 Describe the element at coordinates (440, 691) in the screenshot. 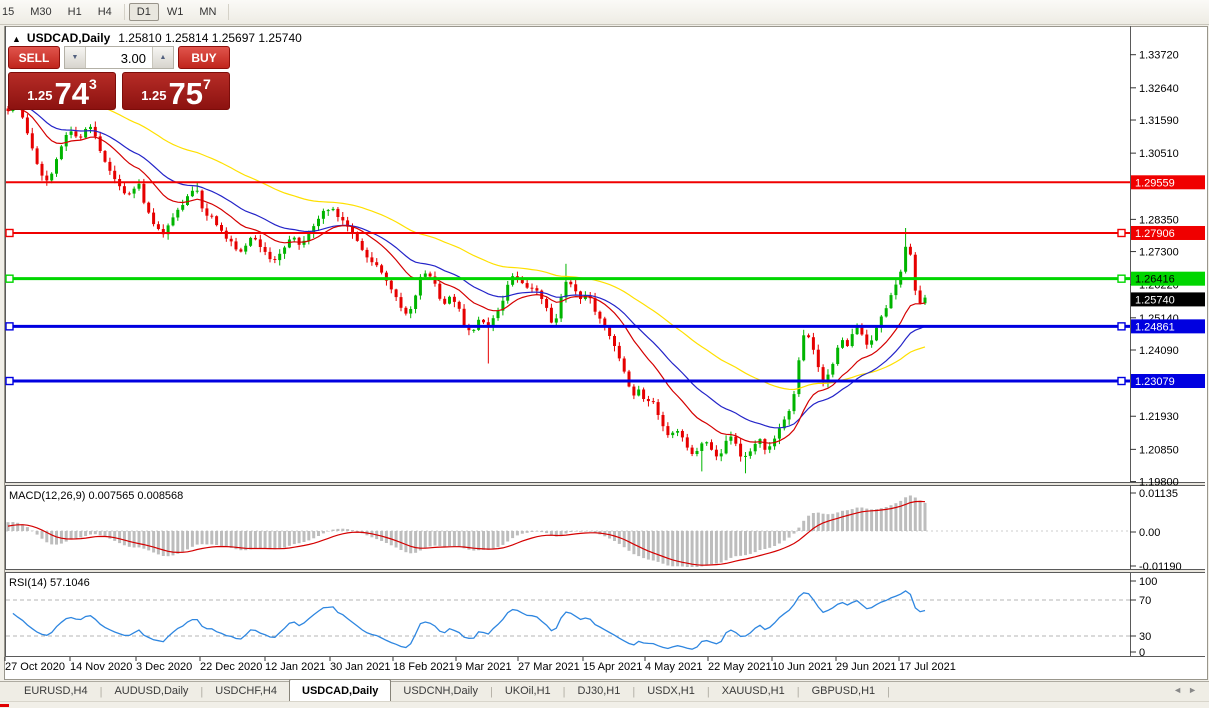

I see `tab-usdcnh-daily: USDCNH,Daily` at that location.